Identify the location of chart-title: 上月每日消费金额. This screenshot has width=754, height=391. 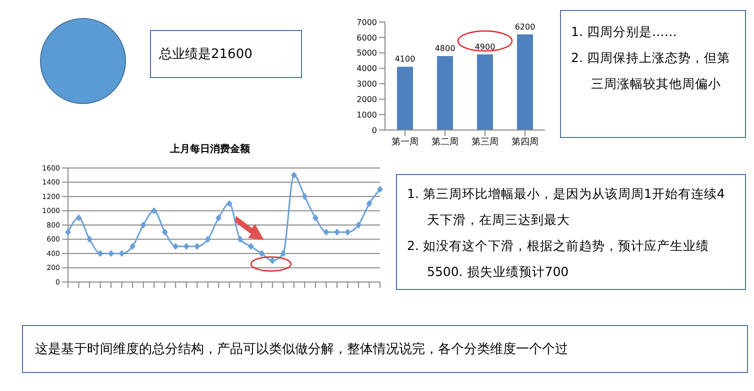
(210, 149).